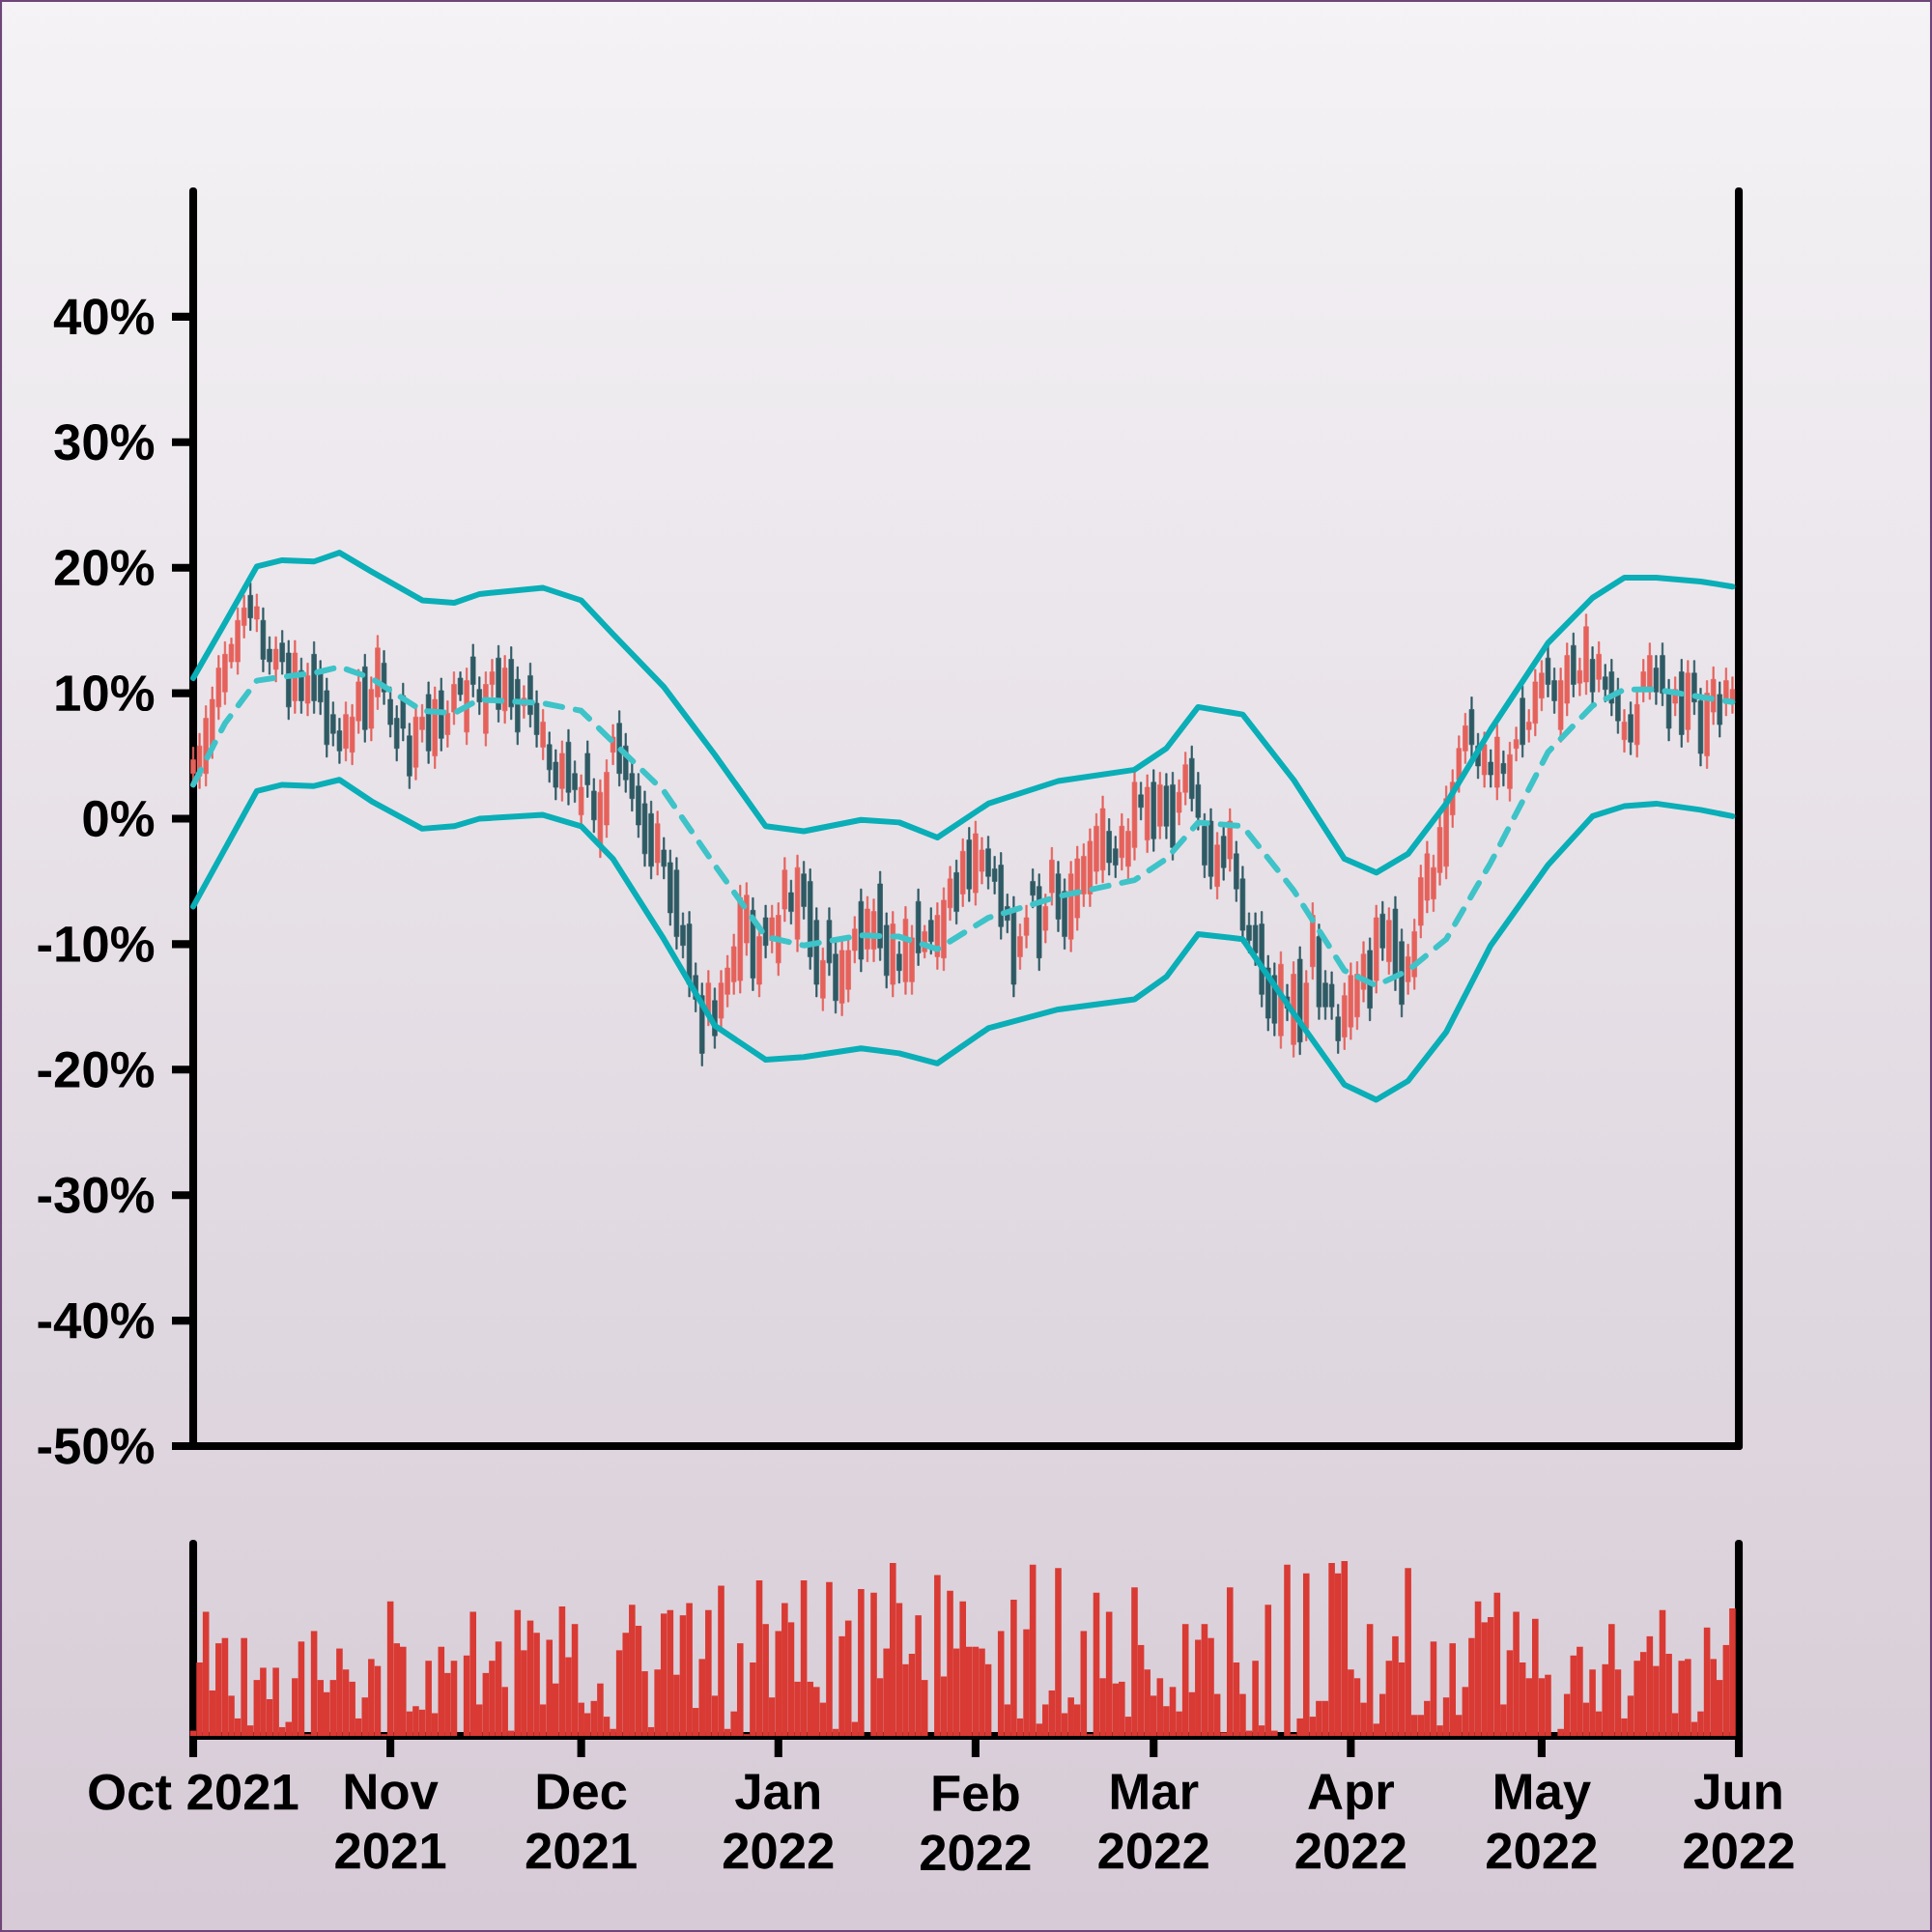  What do you see at coordinates (581, 1821) in the screenshot?
I see `x-tick-label: Dec 2021` at bounding box center [581, 1821].